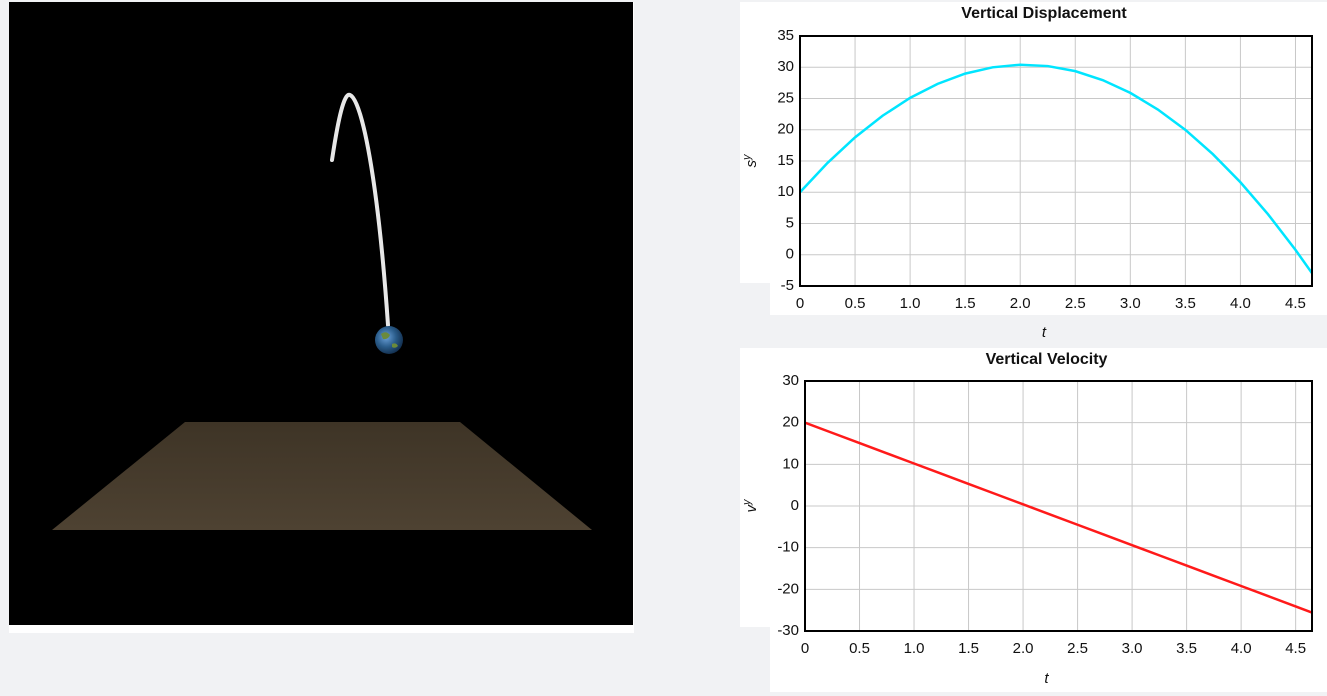 Image resolution: width=1327 pixels, height=696 pixels. I want to click on y-axis-label: vy, so click(750, 505).